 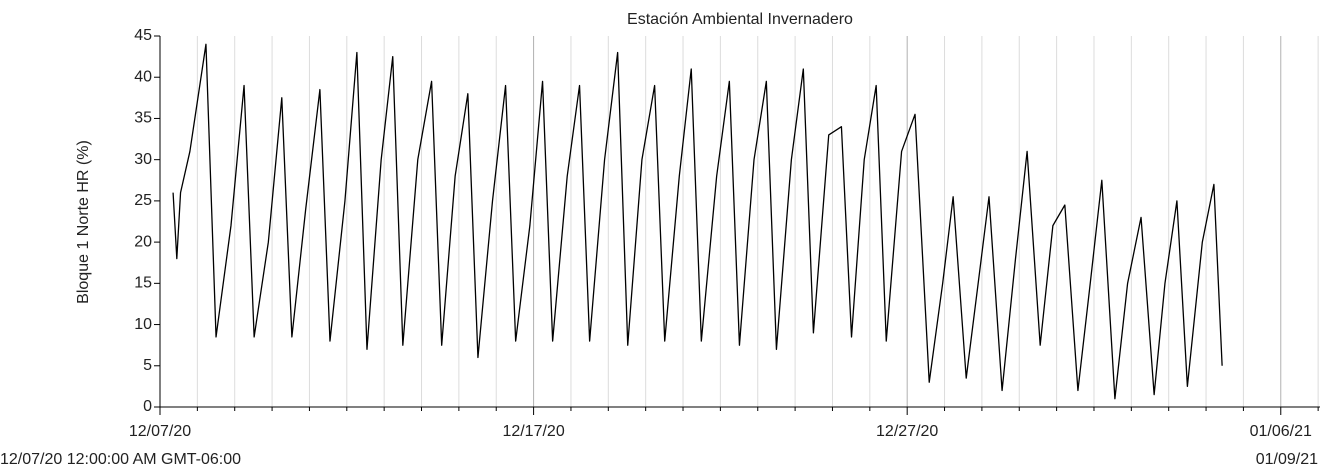 What do you see at coordinates (143, 324) in the screenshot?
I see `y-tick-label: 10` at bounding box center [143, 324].